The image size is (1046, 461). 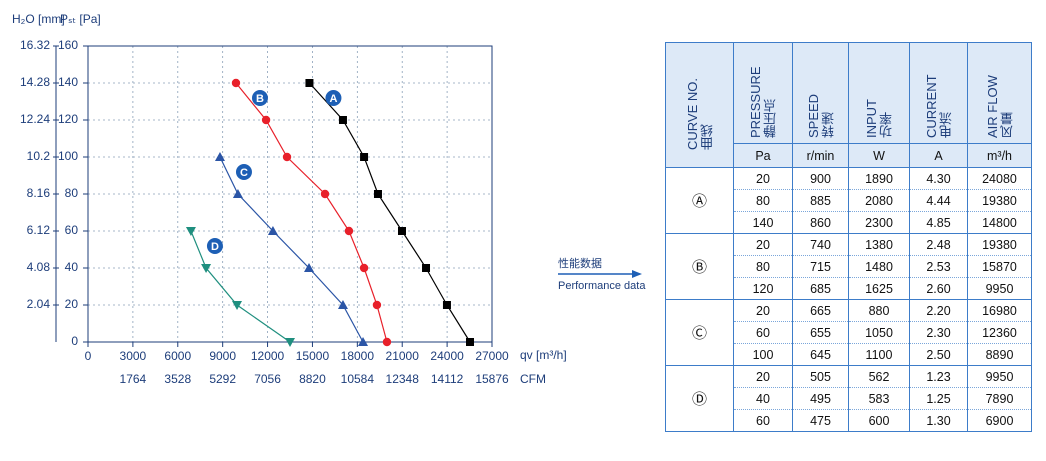 What do you see at coordinates (707, 136) in the screenshot?
I see `header-cn: 曲线` at bounding box center [707, 136].